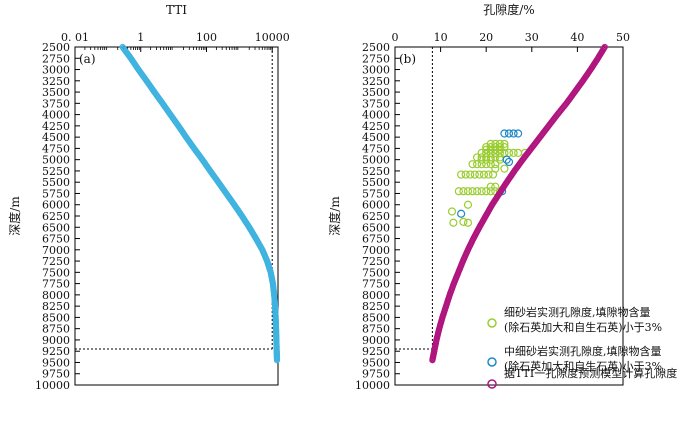 The height and width of the screenshot is (421, 700). I want to click on x-axis-title: 孔隙度/%, so click(508, 9).